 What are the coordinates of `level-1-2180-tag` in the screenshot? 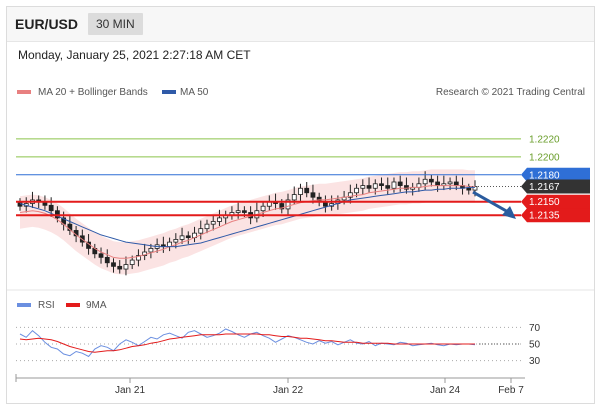 It's located at (555, 174).